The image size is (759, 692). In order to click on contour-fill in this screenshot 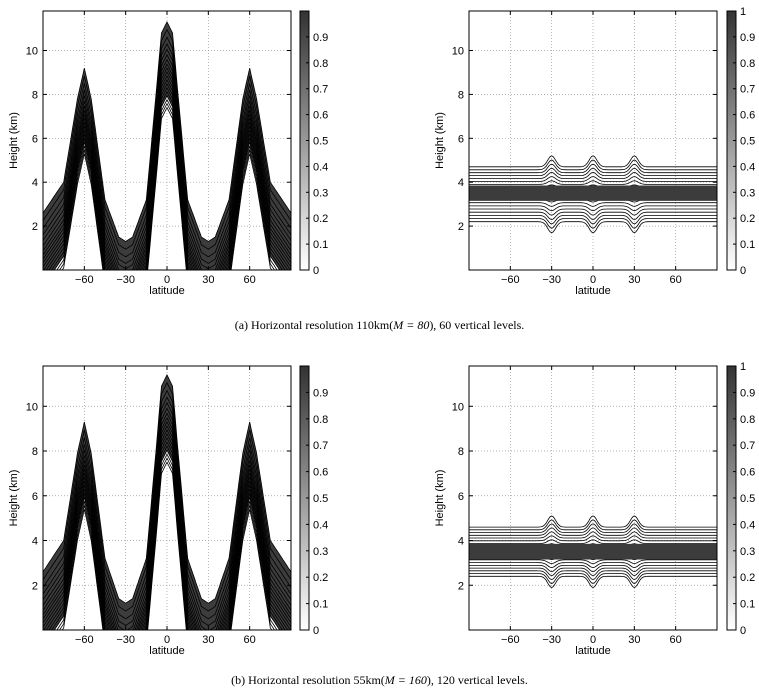, I will do `click(593, 551)`.